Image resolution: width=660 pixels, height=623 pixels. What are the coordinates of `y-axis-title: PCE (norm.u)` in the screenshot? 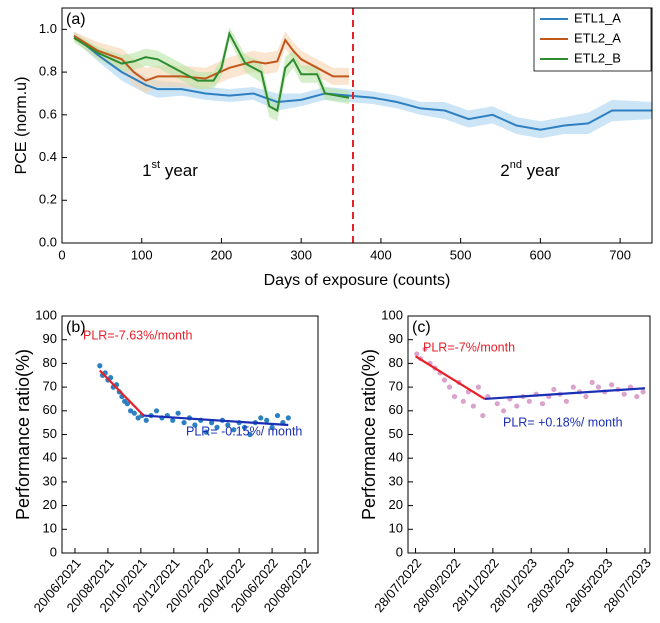 It's located at (21, 126).